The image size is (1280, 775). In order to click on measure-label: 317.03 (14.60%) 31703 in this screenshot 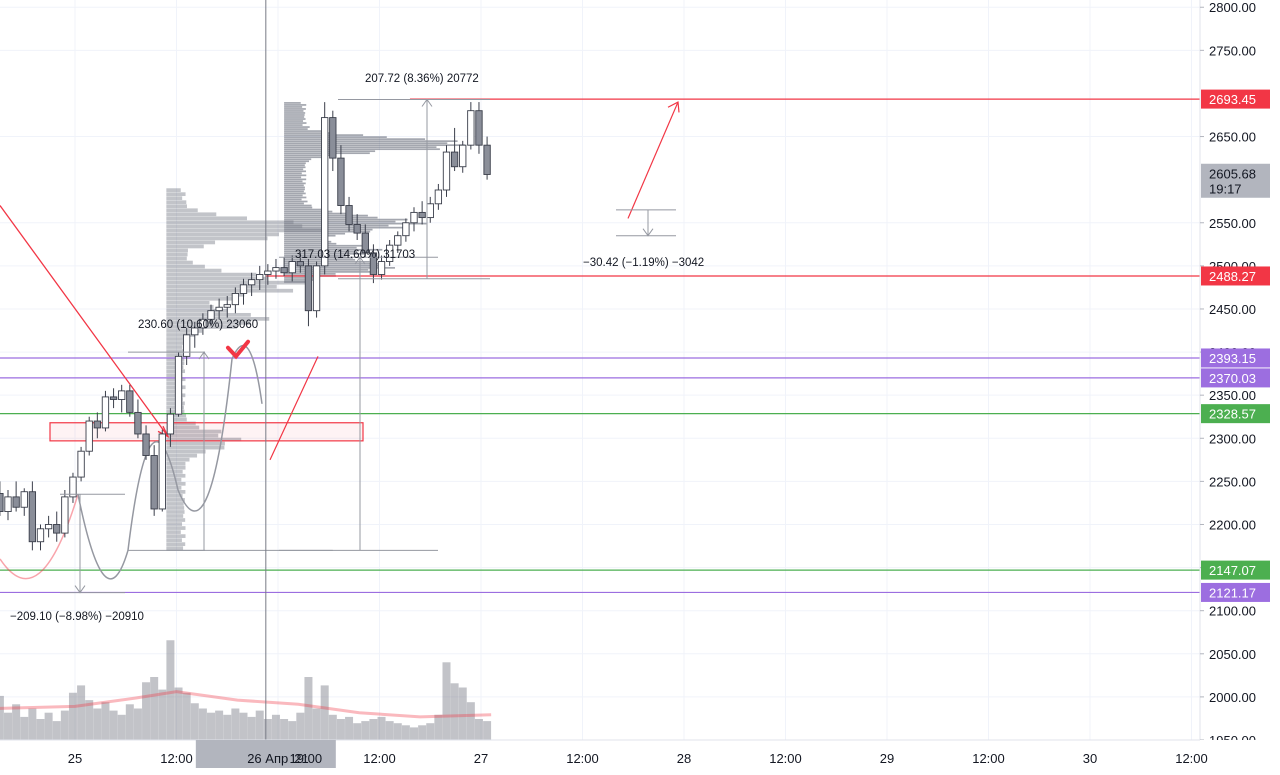, I will do `click(355, 255)`.